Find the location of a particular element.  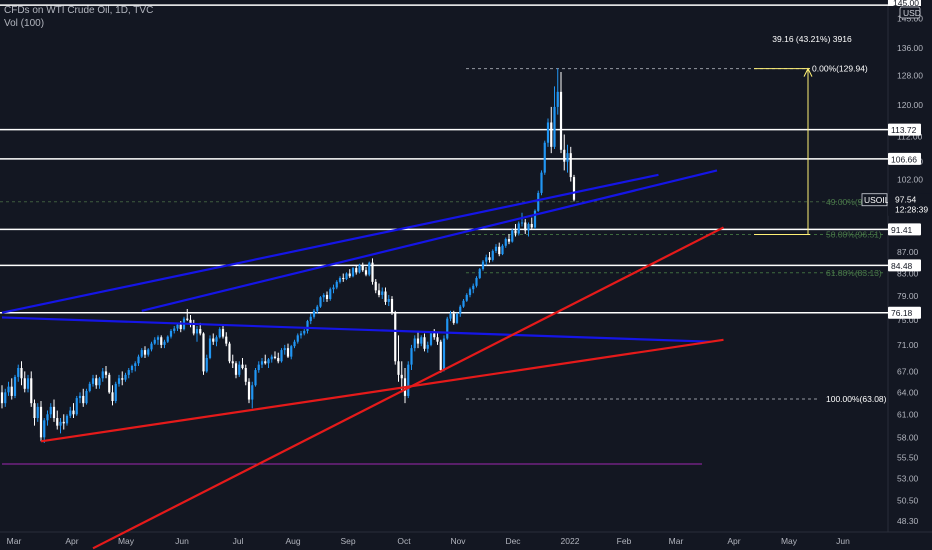

price-tick-label: 136.00 is located at coordinates (910, 48).